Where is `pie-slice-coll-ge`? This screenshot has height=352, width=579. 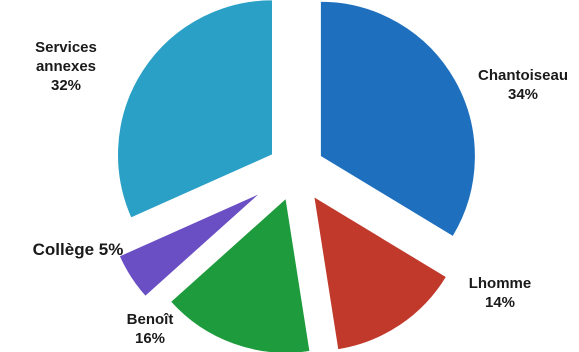 pie-slice-coll-ge is located at coordinates (190, 245).